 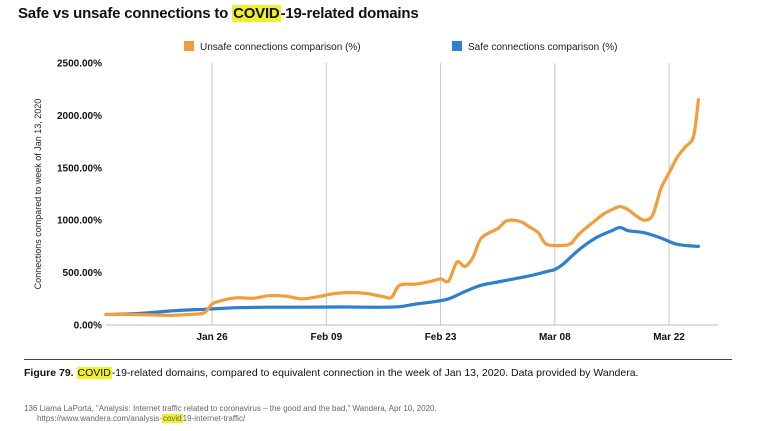 I want to click on x-tick-label: Mar 08, so click(x=555, y=337).